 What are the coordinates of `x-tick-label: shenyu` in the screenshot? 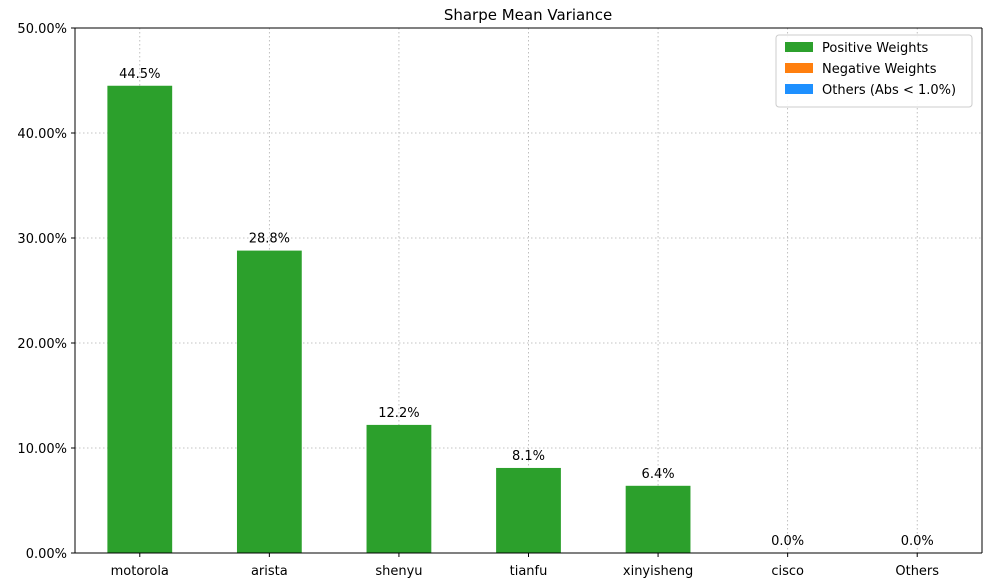 It's located at (398, 571).